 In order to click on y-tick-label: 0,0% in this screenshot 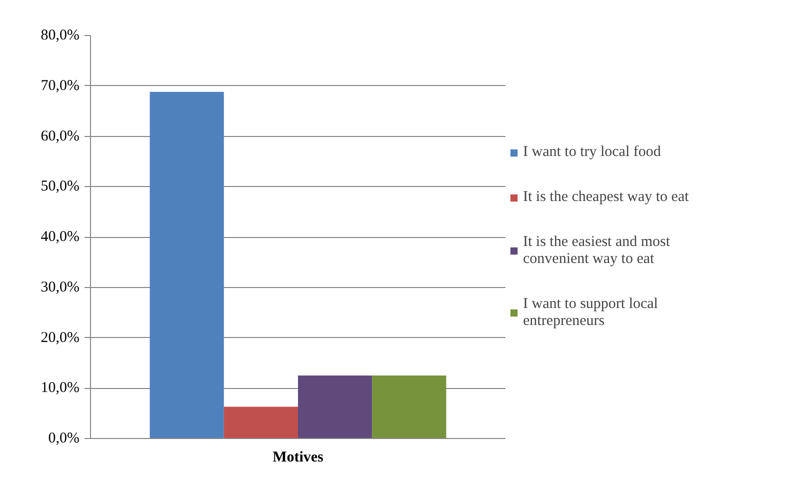, I will do `click(64, 438)`.